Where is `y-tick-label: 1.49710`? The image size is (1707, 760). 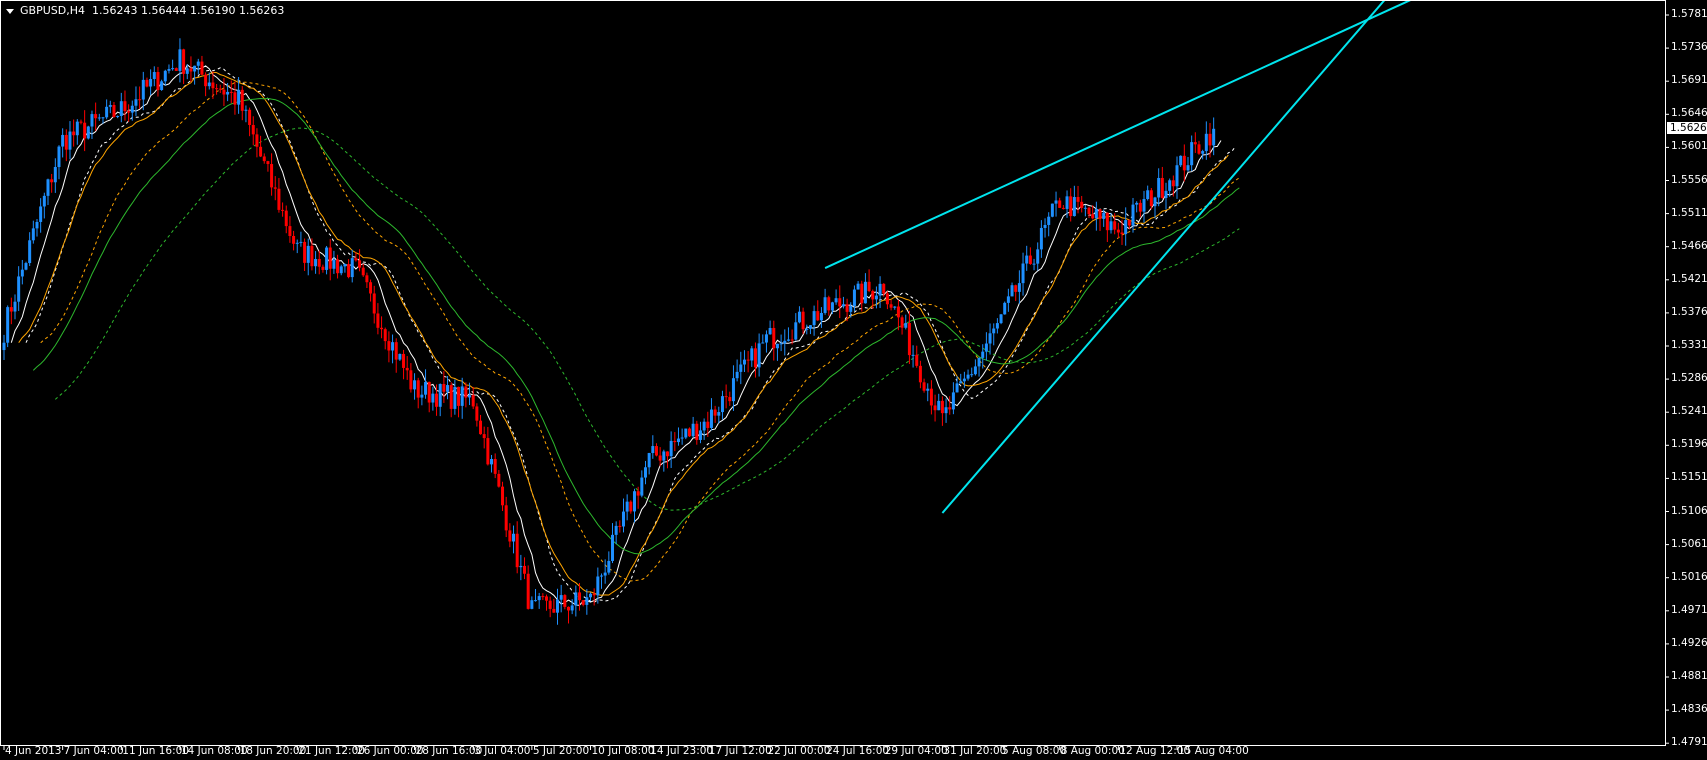
y-tick-label: 1.49710 is located at coordinates (1689, 609).